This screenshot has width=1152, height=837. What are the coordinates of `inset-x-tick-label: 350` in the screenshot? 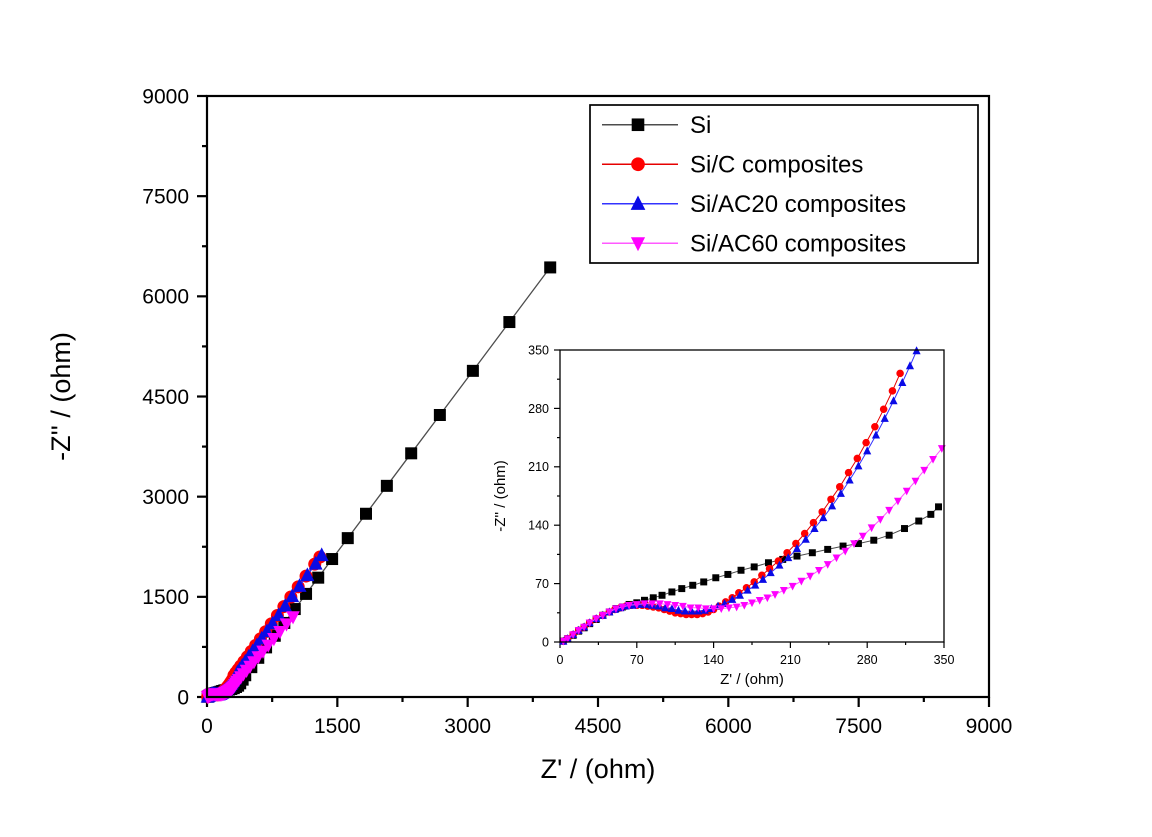 It's located at (944, 660).